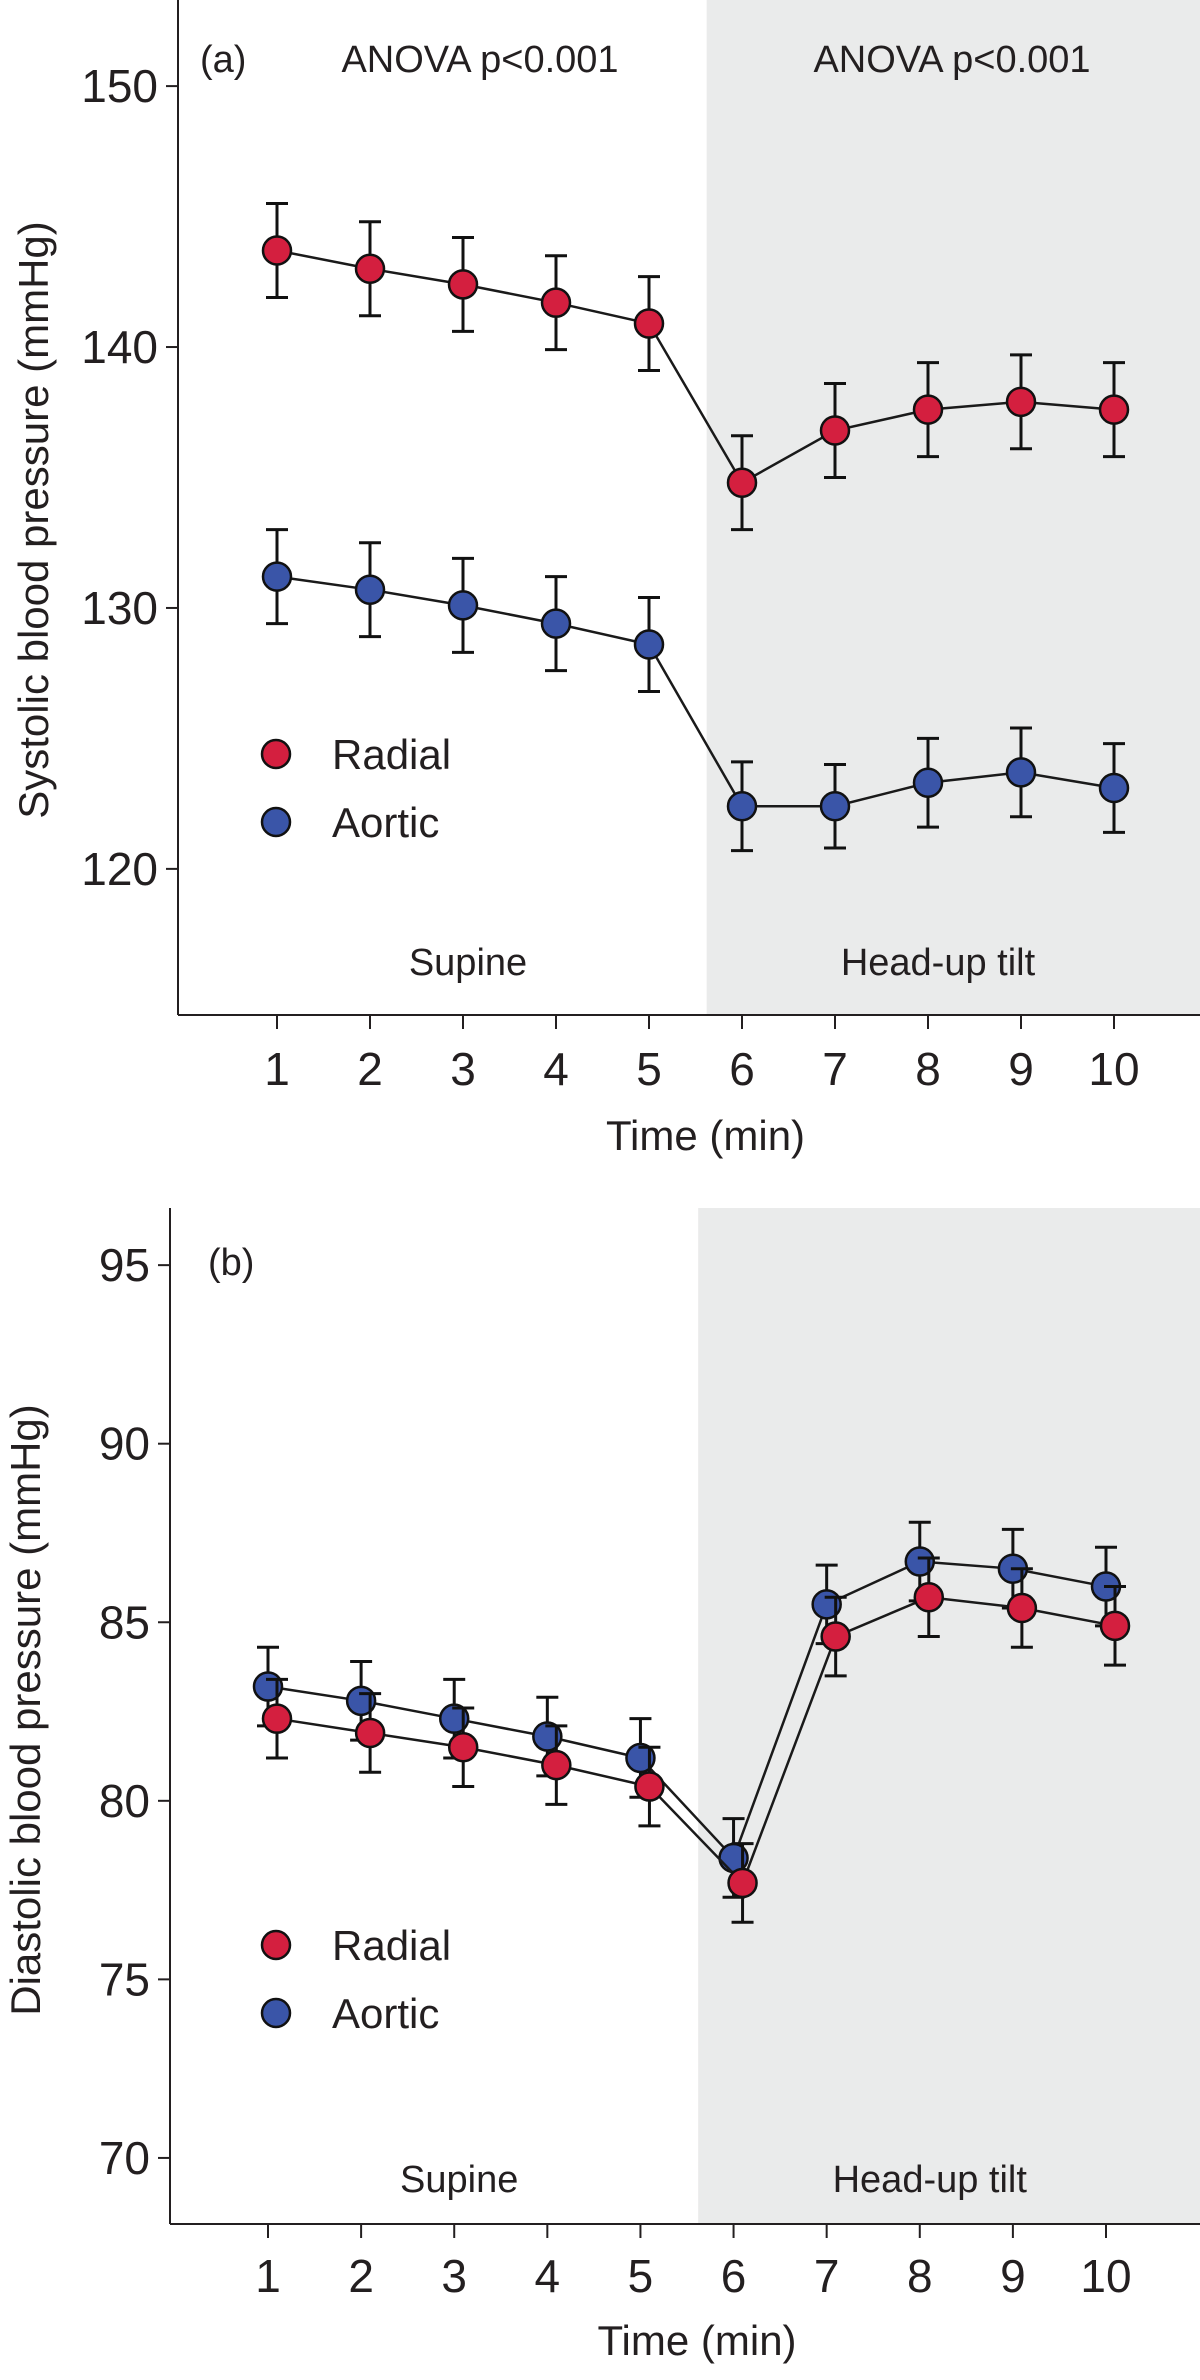 The width and height of the screenshot is (1200, 2380). I want to click on anova-annotation-tilt: ANOVA p<0.001, so click(951, 60).